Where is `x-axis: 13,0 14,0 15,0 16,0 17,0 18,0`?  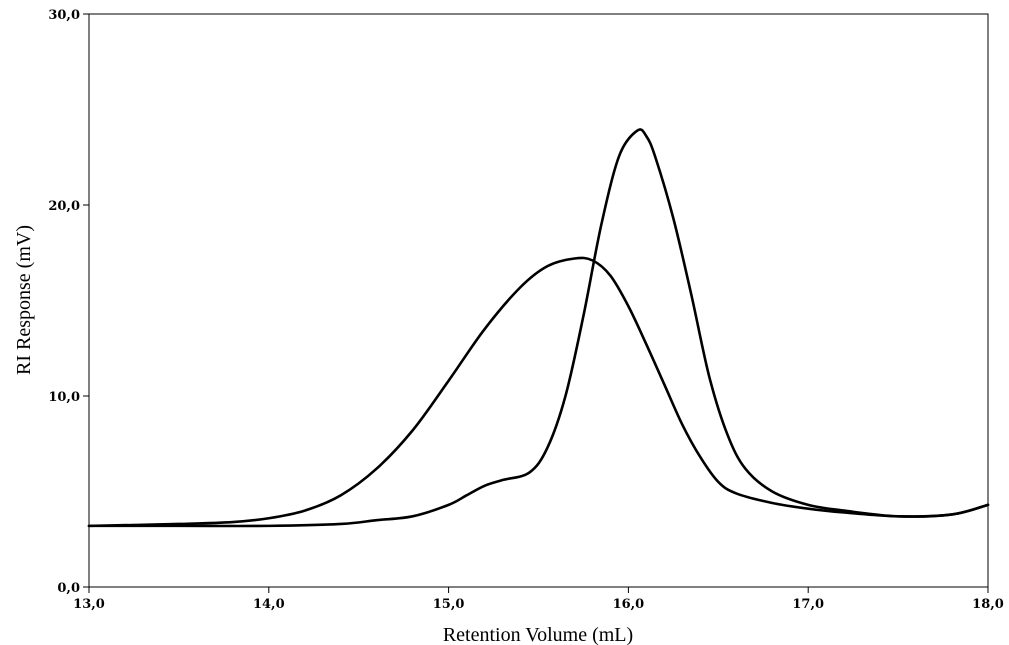 x-axis: 13,0 14,0 15,0 16,0 17,0 18,0 is located at coordinates (538, 599).